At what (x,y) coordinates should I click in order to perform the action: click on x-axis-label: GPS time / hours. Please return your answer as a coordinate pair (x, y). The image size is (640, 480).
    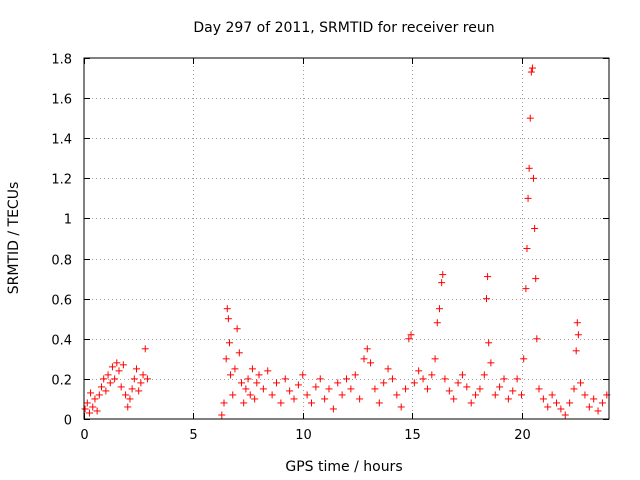
    Looking at the image, I should click on (343, 467).